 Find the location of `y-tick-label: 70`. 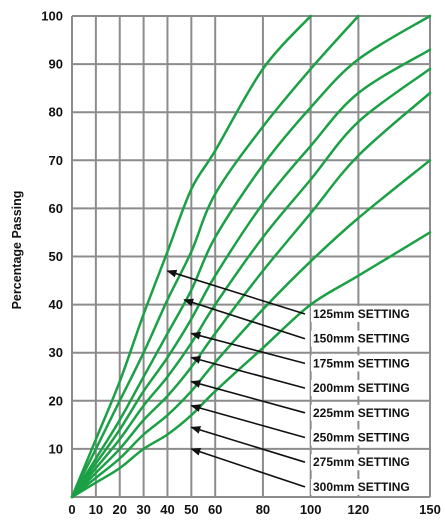

y-tick-label: 70 is located at coordinates (56, 160).